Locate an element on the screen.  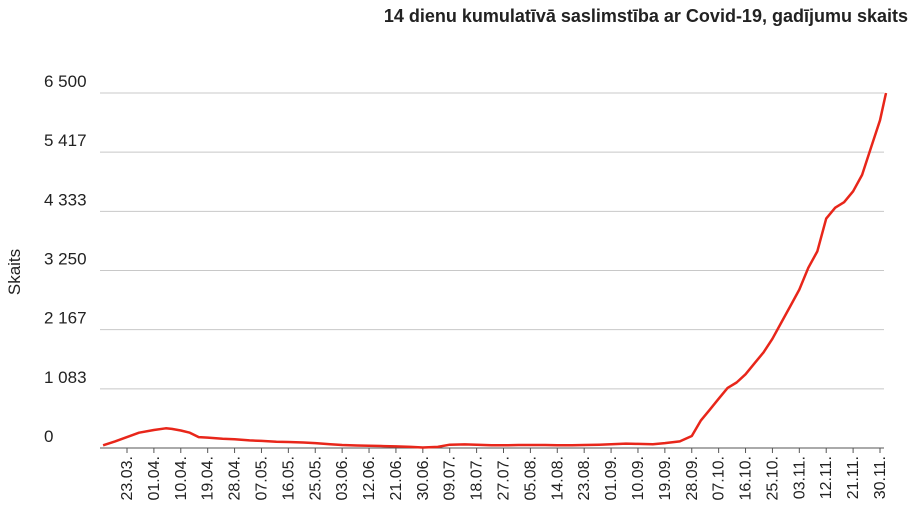
x-tick-label: 30.06. is located at coordinates (423, 478).